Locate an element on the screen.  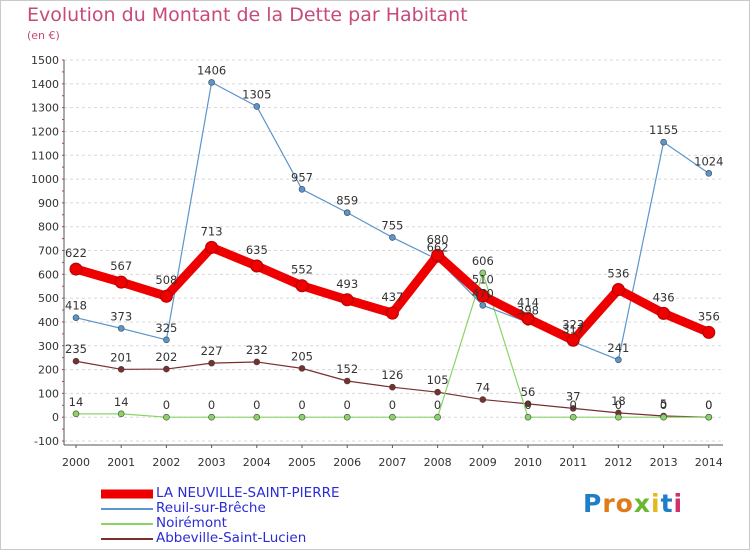
data-label: 437 is located at coordinates (392, 297).